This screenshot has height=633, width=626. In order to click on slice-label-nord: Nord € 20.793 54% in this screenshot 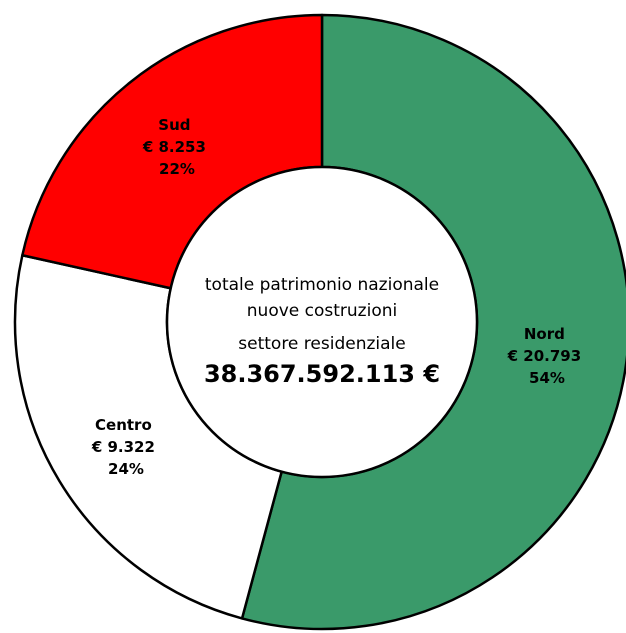, I will do `click(547, 356)`.